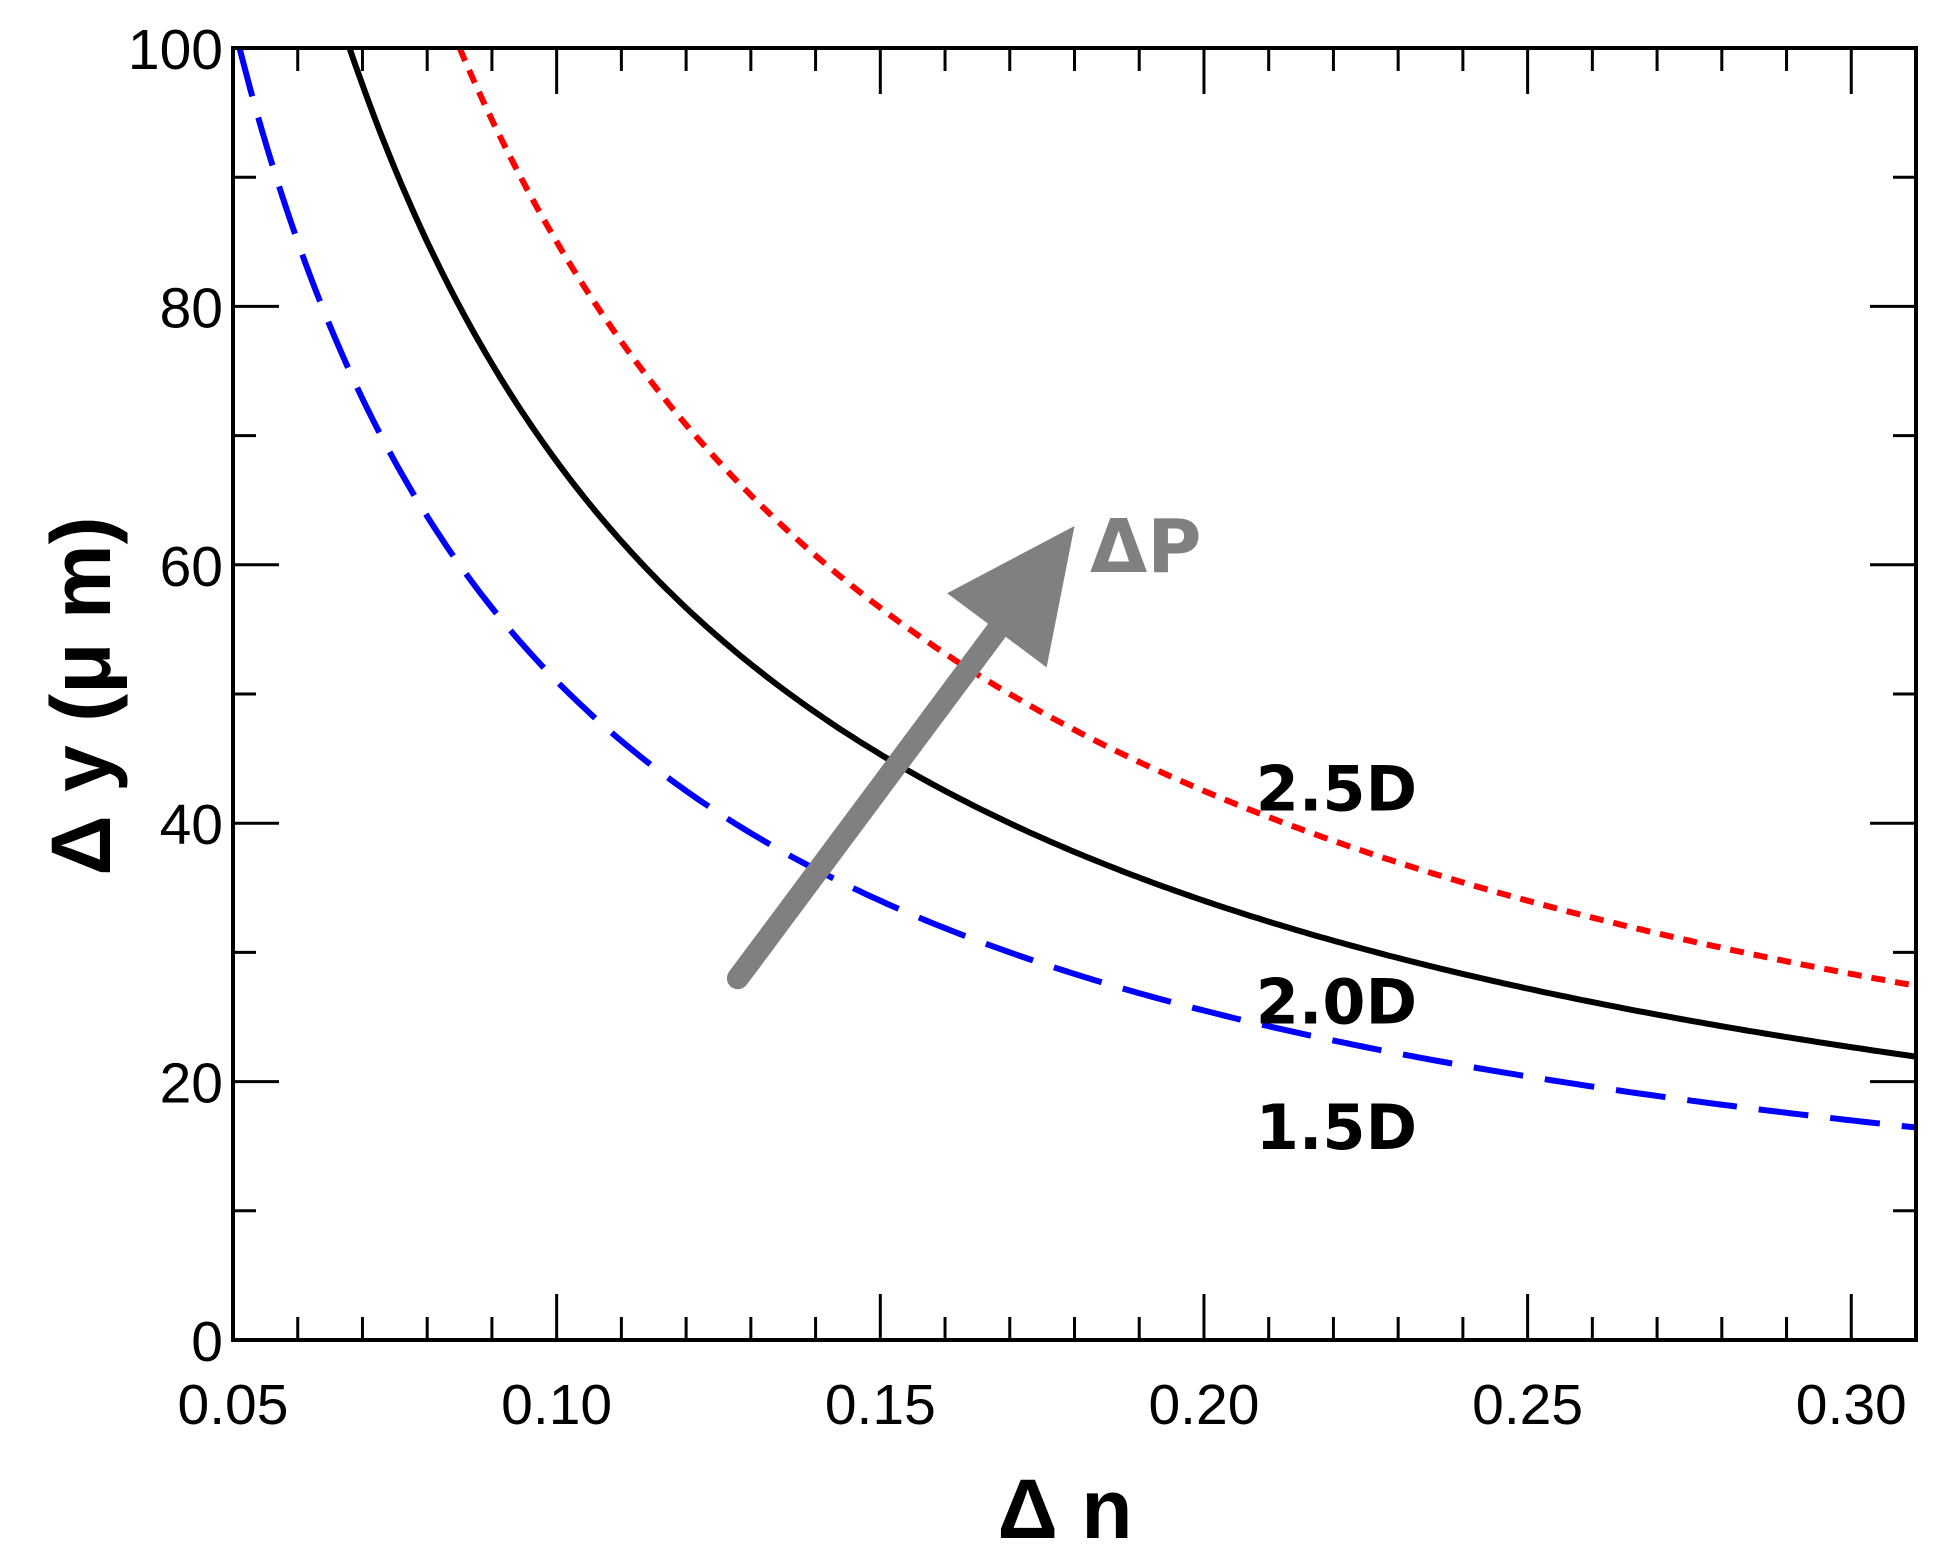 The width and height of the screenshot is (1935, 1560). Describe the element at coordinates (870, 800) in the screenshot. I see `arrow-shaft` at that location.